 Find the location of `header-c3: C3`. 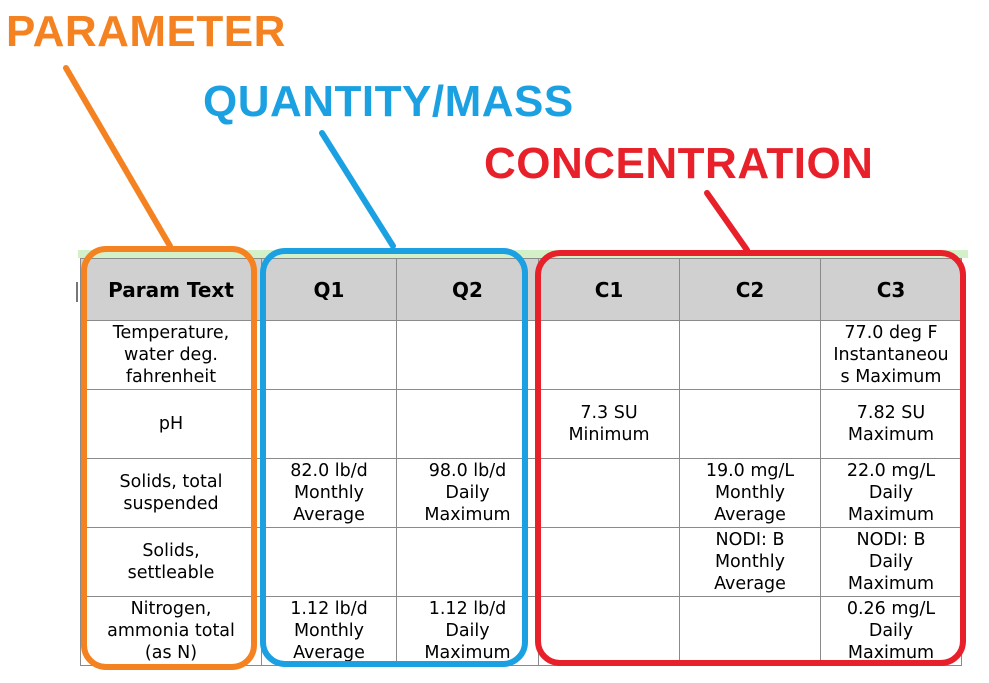

header-c3: C3 is located at coordinates (891, 289).